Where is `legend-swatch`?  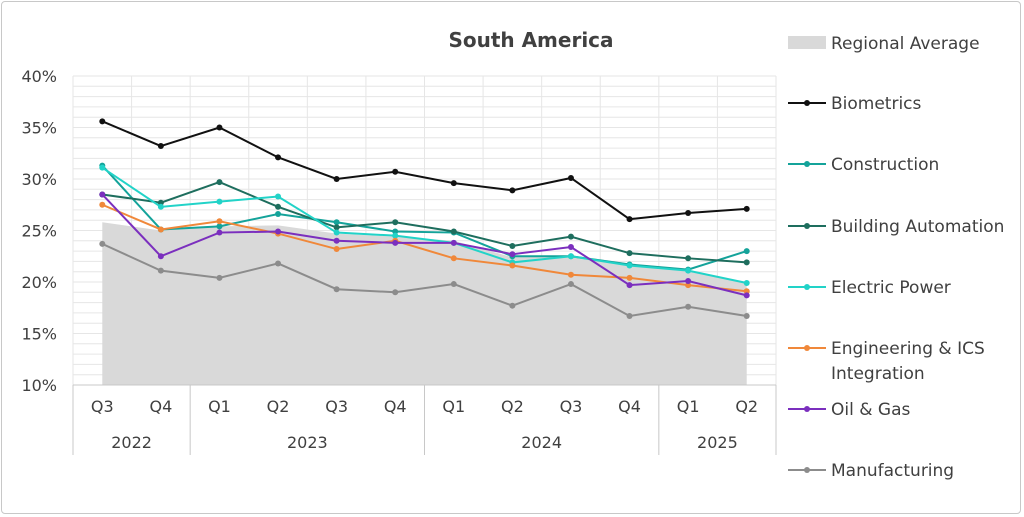
legend-swatch is located at coordinates (807, 42).